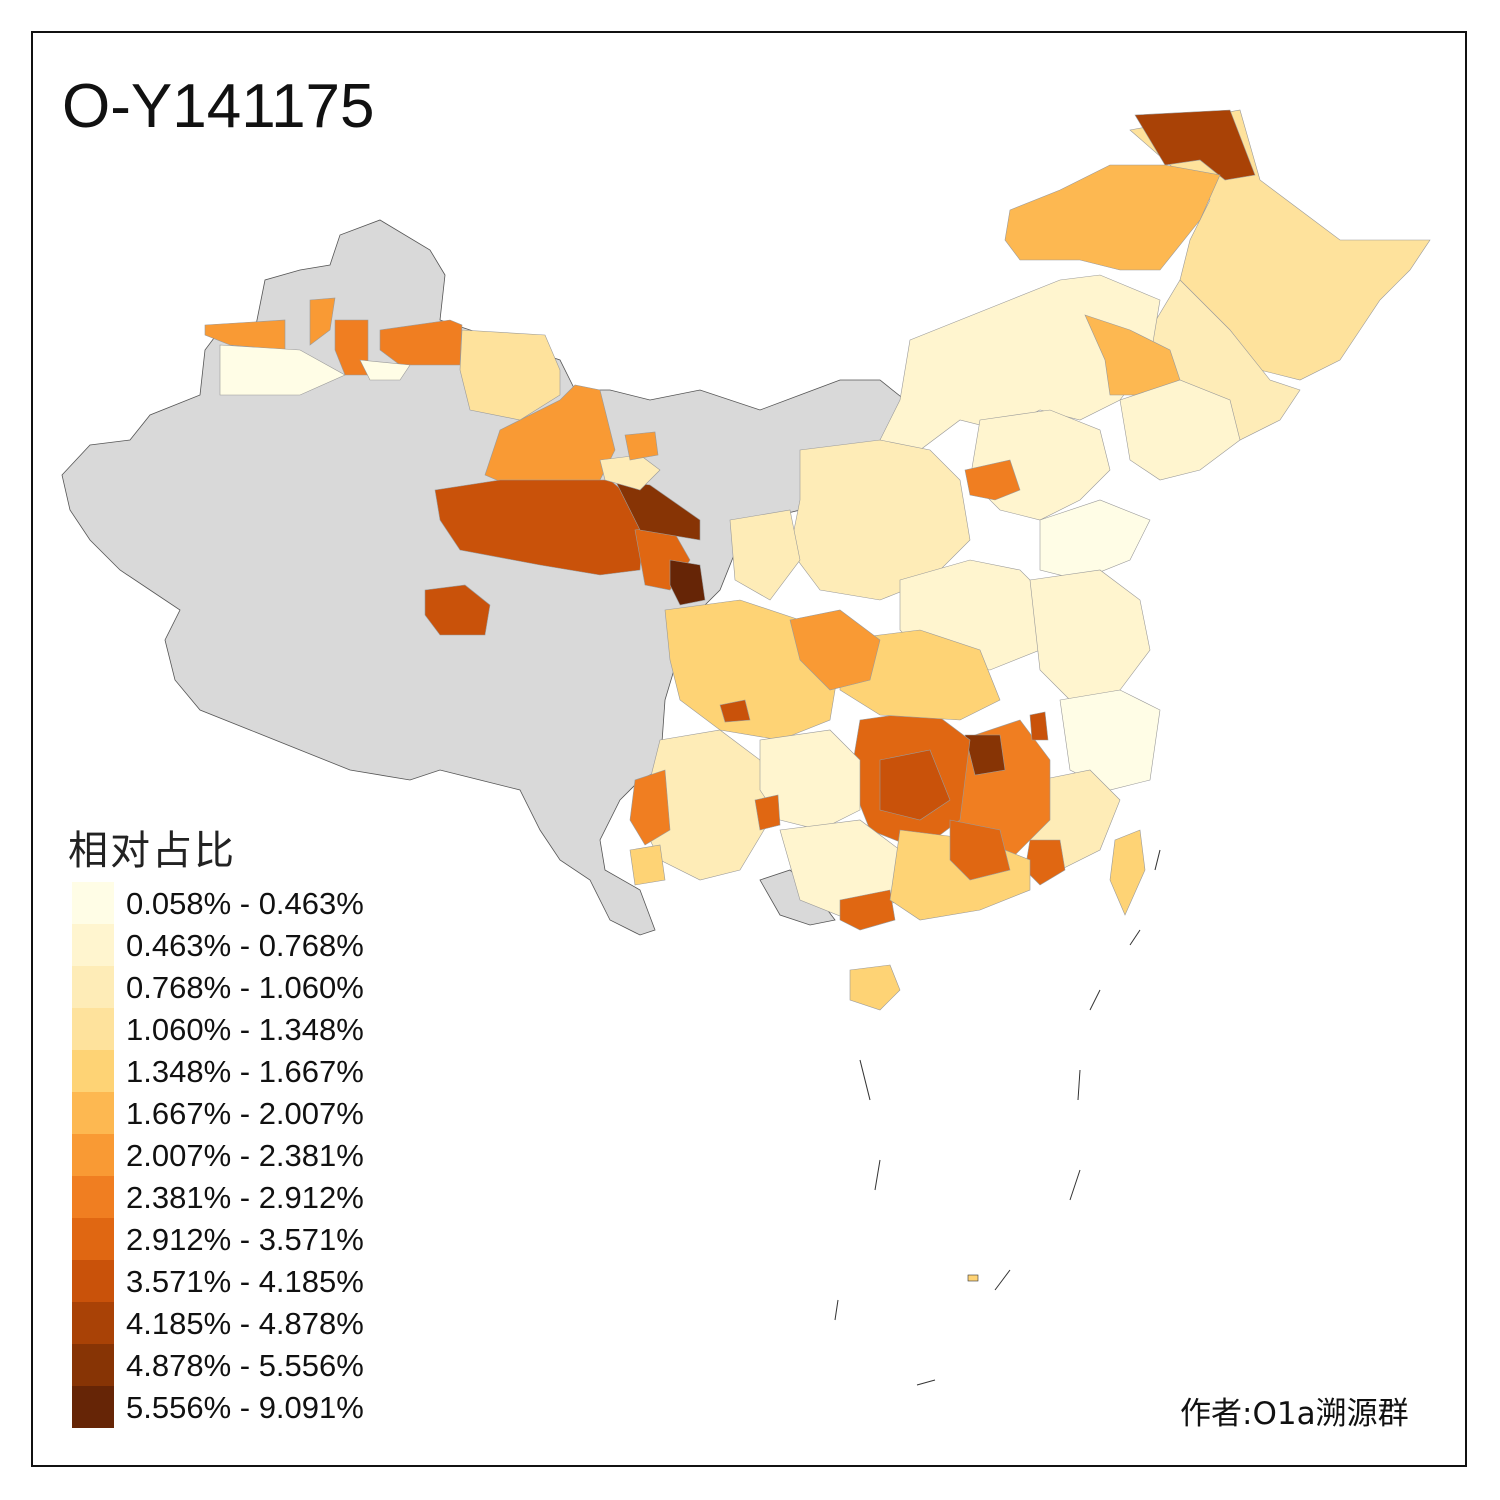 Image resolution: width=1500 pixels, height=1500 pixels. What do you see at coordinates (550, 442) in the screenshot?
I see `region-gansu-west` at bounding box center [550, 442].